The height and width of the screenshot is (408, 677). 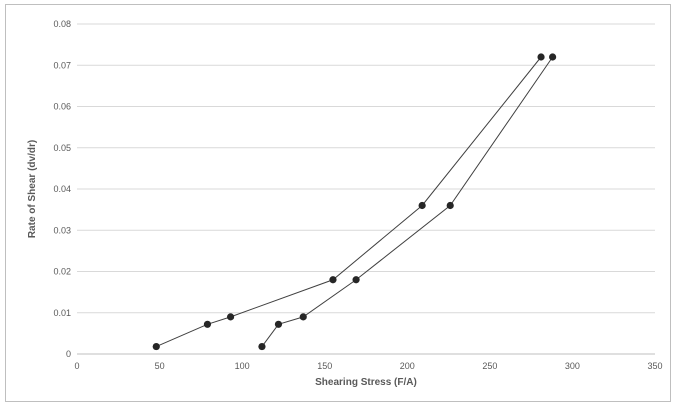 I want to click on y-tick-label: 0.07, so click(x=62, y=65).